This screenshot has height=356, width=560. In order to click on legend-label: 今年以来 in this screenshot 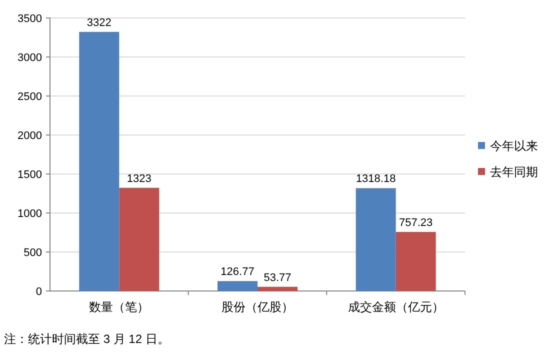, I will do `click(514, 146)`.